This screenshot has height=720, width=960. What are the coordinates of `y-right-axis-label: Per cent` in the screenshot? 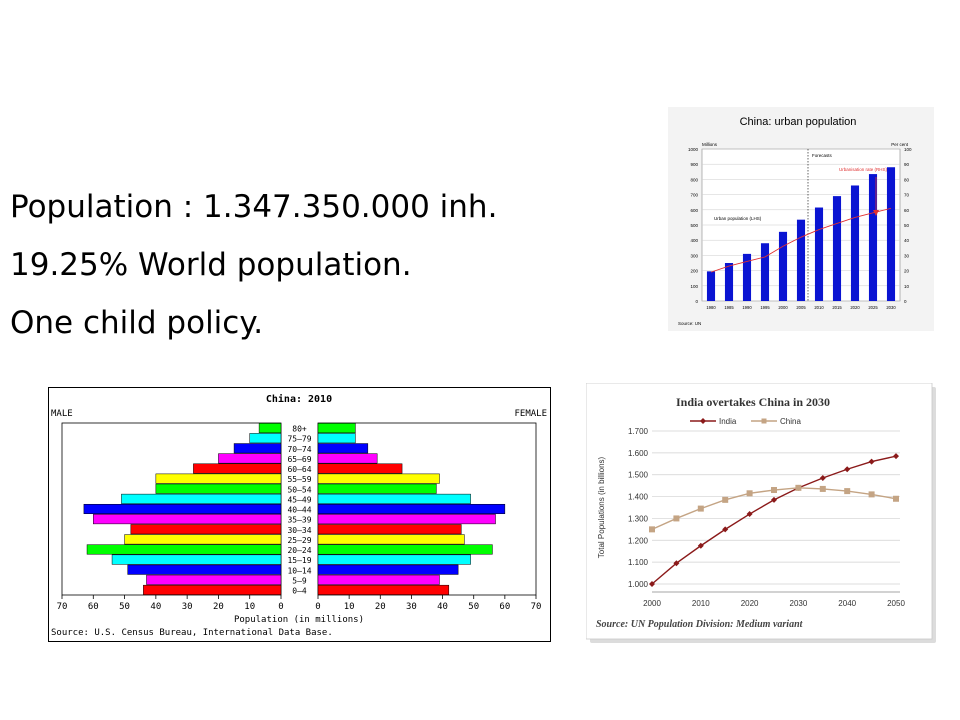 It's located at (900, 144).